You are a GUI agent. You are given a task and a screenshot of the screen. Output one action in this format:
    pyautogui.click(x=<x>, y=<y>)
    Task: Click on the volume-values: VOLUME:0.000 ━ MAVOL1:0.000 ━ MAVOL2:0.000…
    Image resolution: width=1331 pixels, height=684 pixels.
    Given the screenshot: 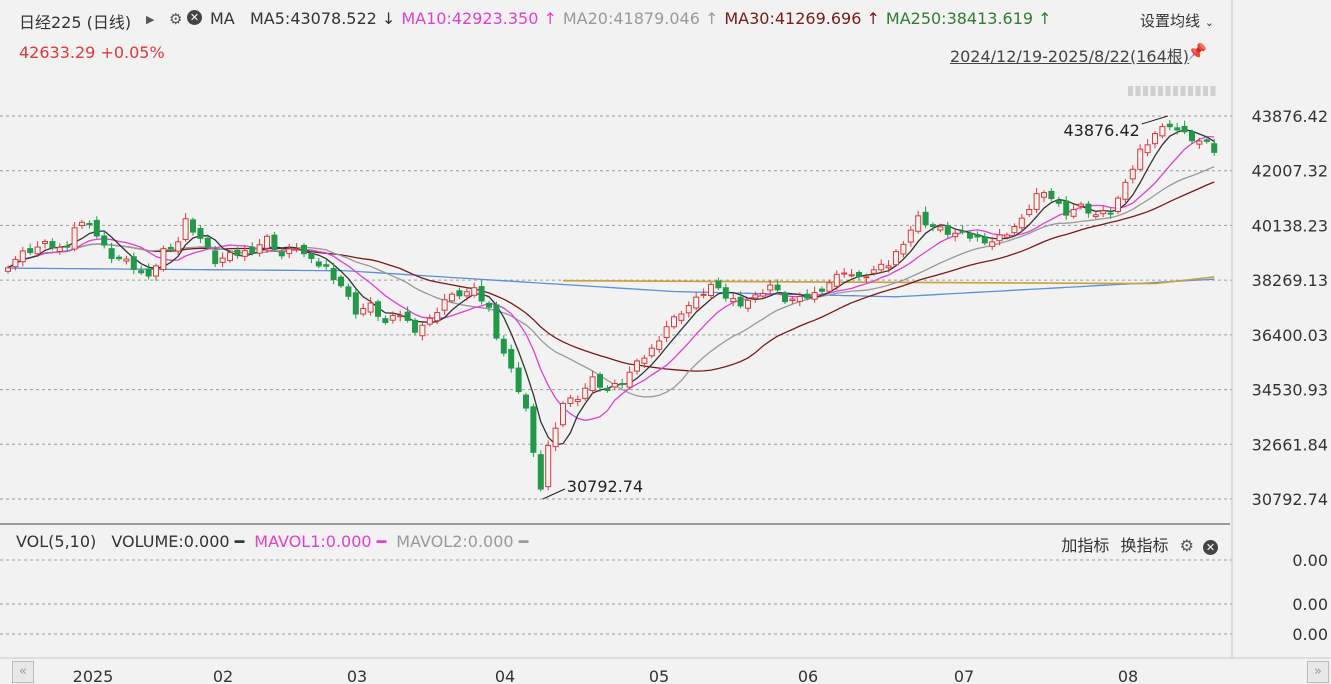 What is the action you would take?
    pyautogui.click(x=314, y=541)
    